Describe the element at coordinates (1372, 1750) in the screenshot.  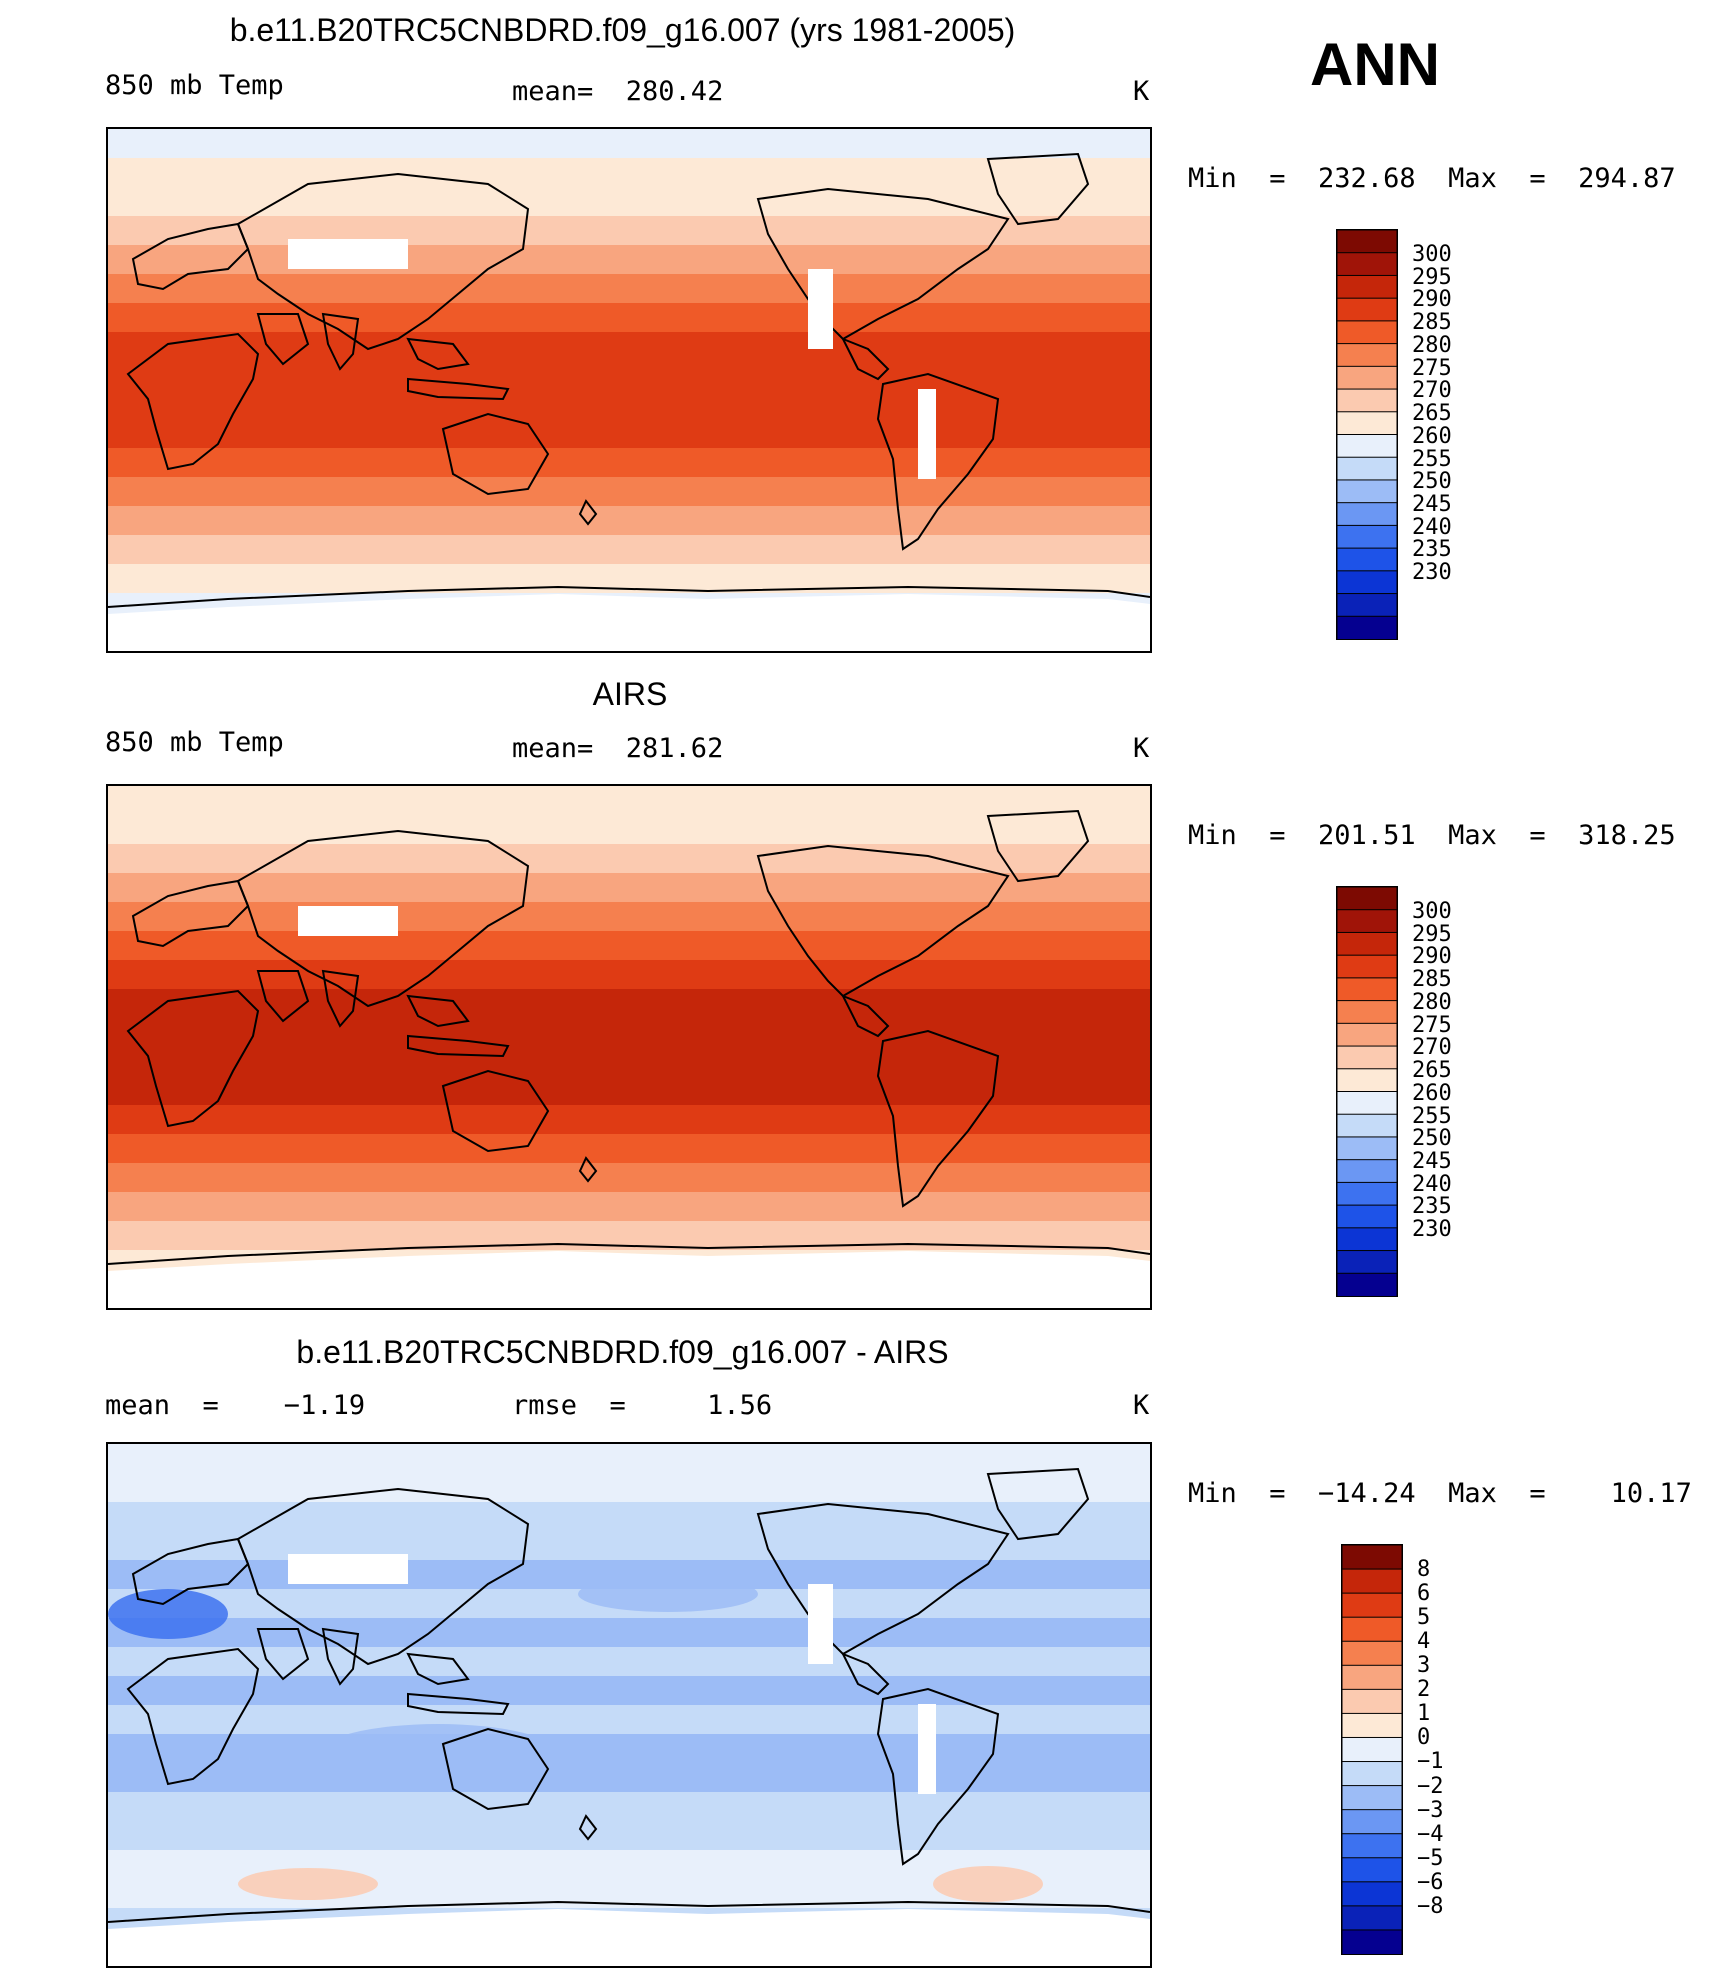
I see `panel3-colorbar-svg` at that location.